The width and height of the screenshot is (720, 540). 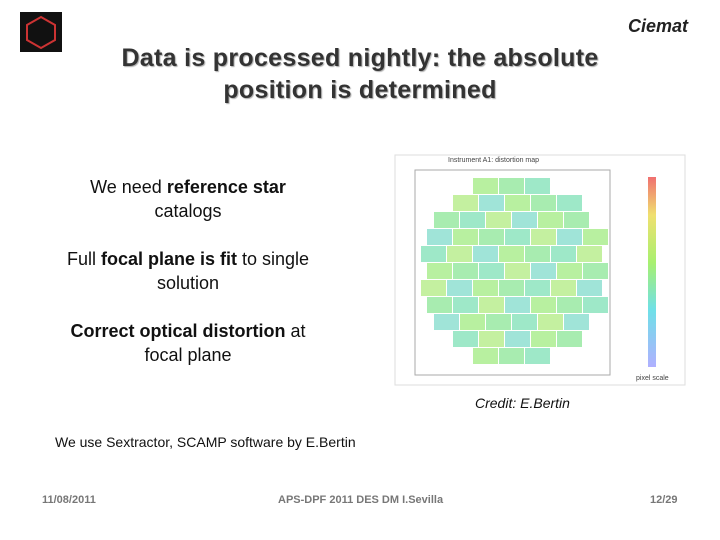 I want to click on footer-event: APS-DPF 2011 DES DM I.Sevilla, so click(x=361, y=500).